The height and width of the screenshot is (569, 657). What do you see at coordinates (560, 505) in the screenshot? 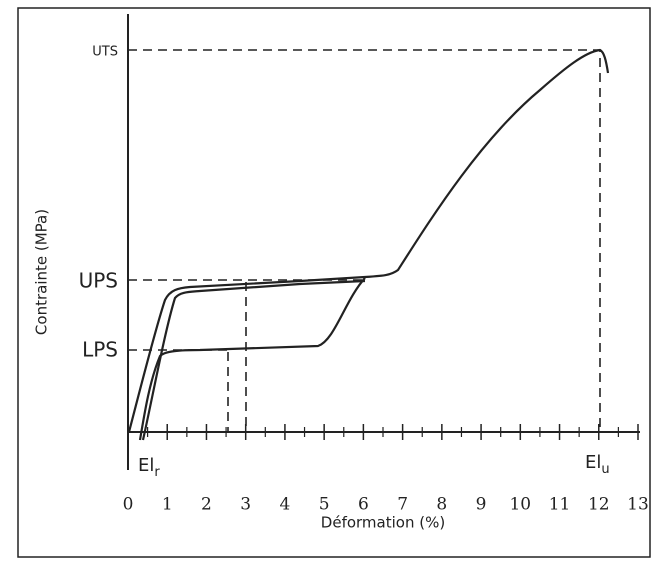
I see `x-tick-label: 11` at bounding box center [560, 505].